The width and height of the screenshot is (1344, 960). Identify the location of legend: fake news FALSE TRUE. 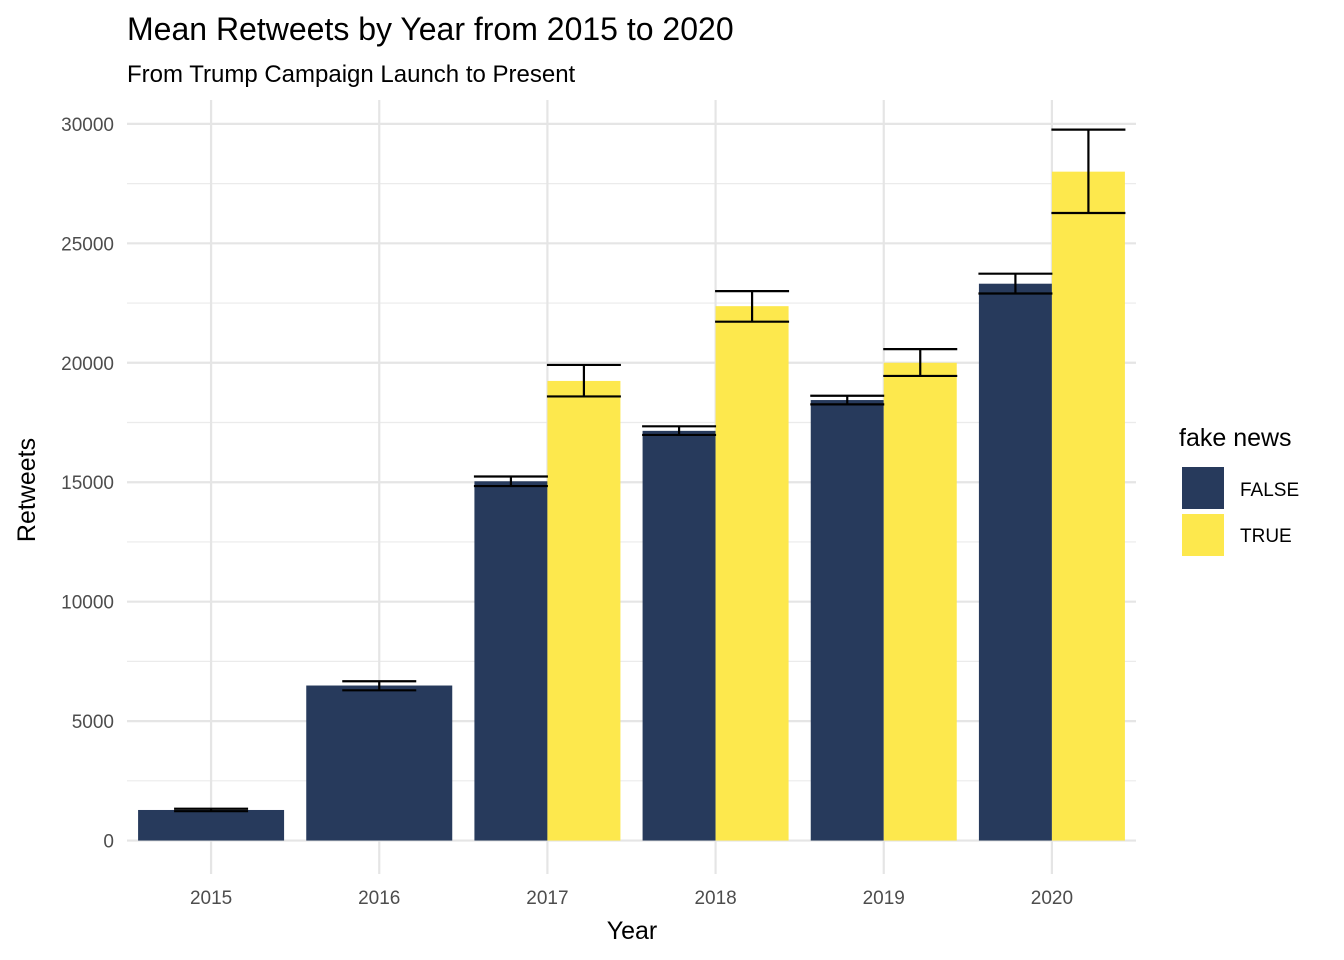
(1239, 490).